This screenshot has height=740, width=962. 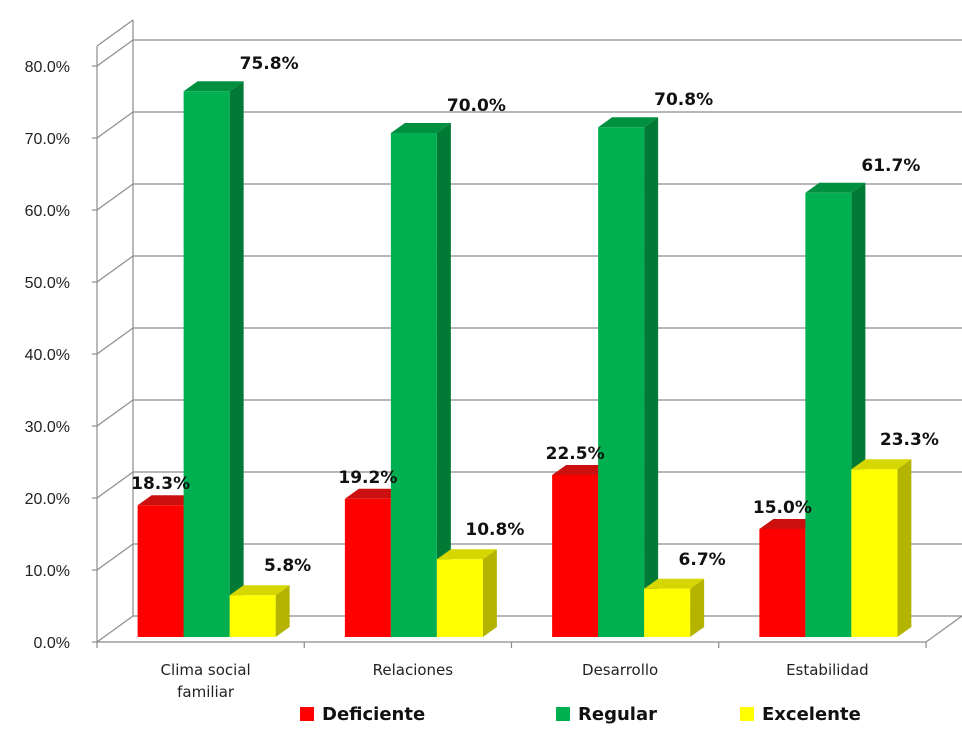 What do you see at coordinates (667, 612) in the screenshot?
I see `bar-excelente-3-front` at bounding box center [667, 612].